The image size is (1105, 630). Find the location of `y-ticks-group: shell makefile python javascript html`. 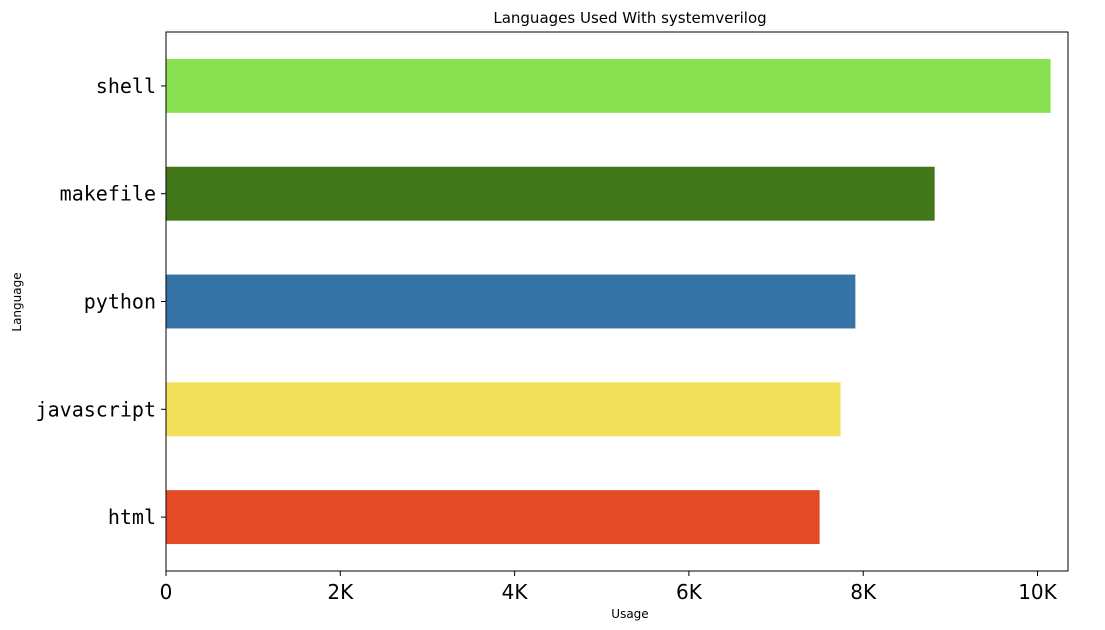

y-ticks-group: shell makefile python javascript html is located at coordinates (101, 301).